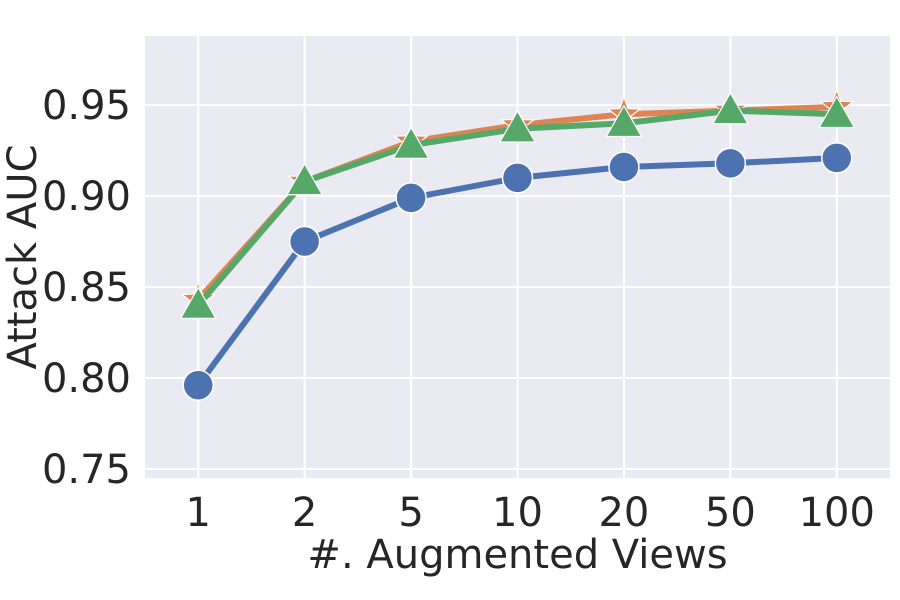  I want to click on y-axis-label: Attack AUC, so click(23, 257).